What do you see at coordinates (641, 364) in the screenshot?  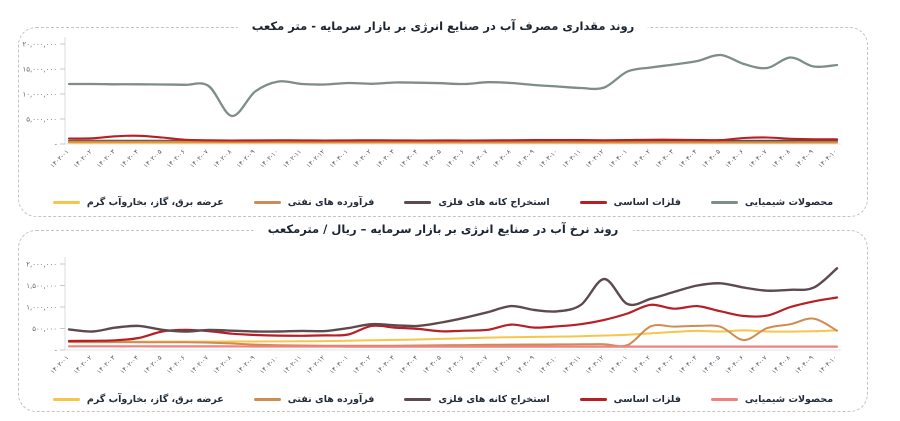 I see `x-tick-label: ۱۴۰۴-۰۲` at bounding box center [641, 364].